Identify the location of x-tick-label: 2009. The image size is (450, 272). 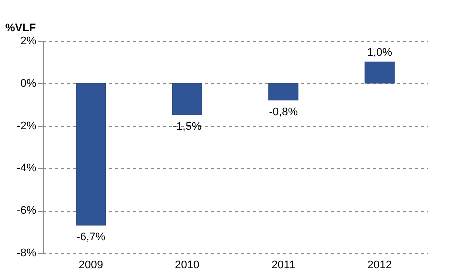
(91, 266).